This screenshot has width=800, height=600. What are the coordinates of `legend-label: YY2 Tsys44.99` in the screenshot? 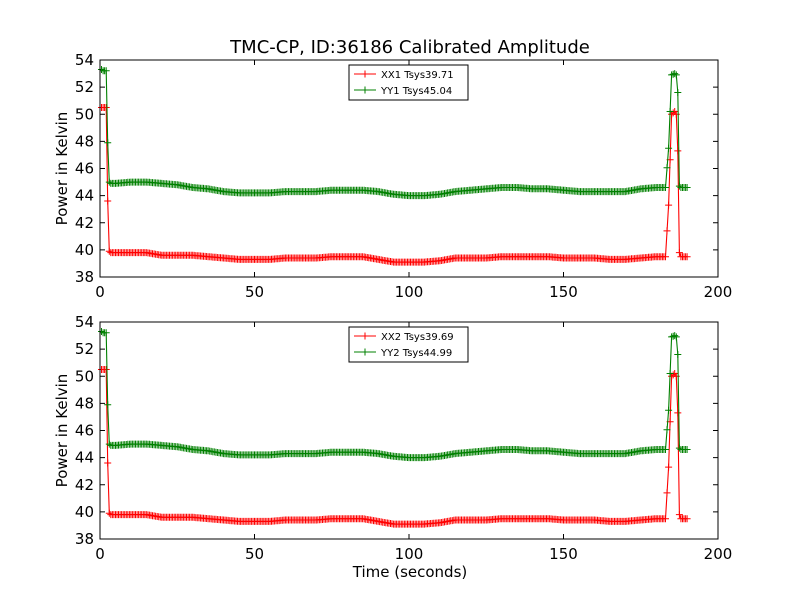 It's located at (416, 353).